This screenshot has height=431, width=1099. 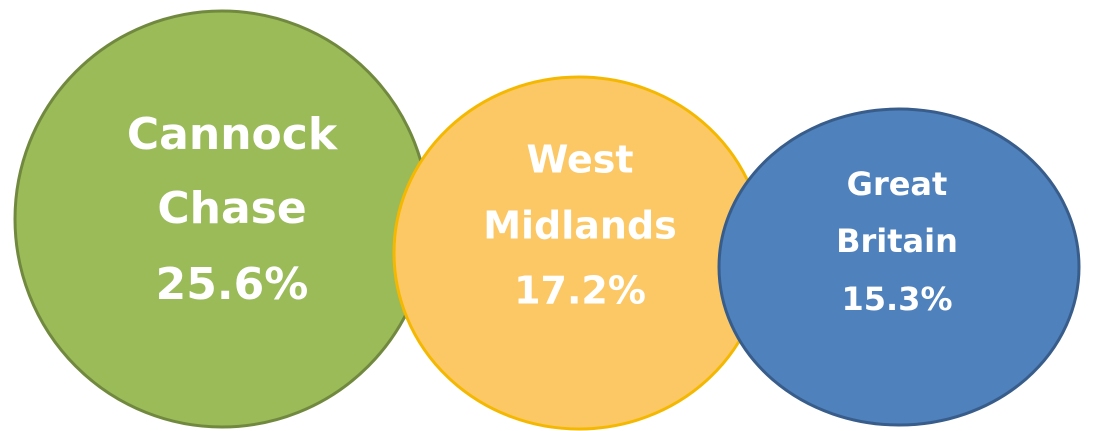 I want to click on node-value: 15.3%, so click(x=896, y=299).